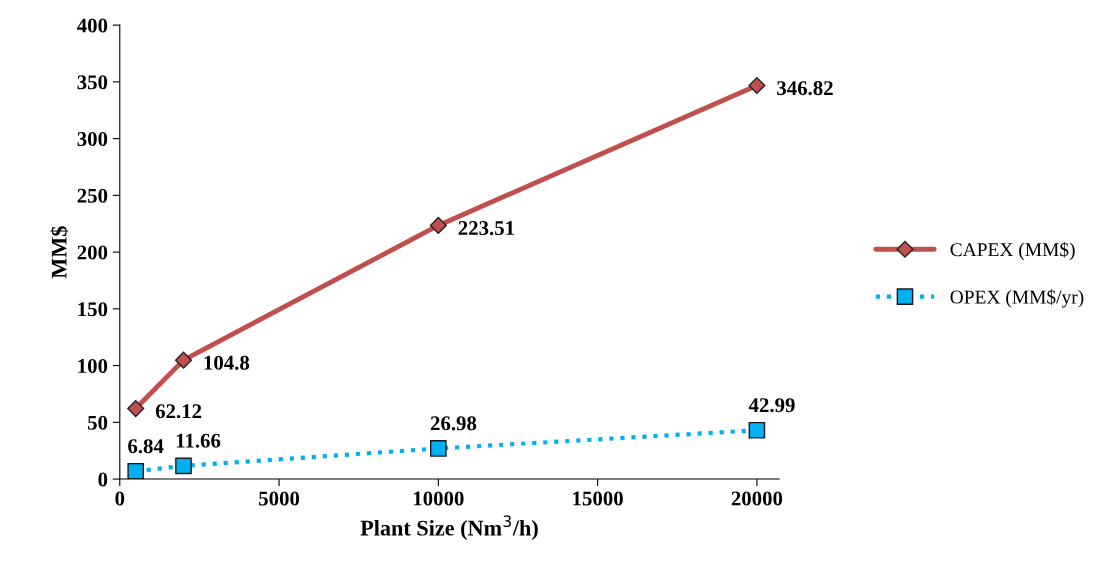 This screenshot has width=1099, height=571. What do you see at coordinates (771, 405) in the screenshot?
I see `data-label: 42.99` at bounding box center [771, 405].